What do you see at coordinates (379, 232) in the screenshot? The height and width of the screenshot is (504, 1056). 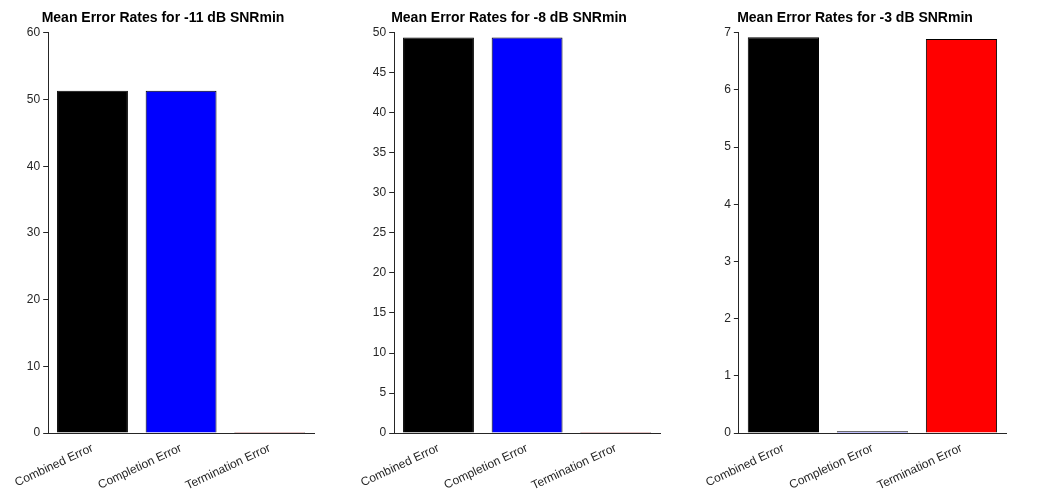 I see `y-tick-label: 25` at bounding box center [379, 232].